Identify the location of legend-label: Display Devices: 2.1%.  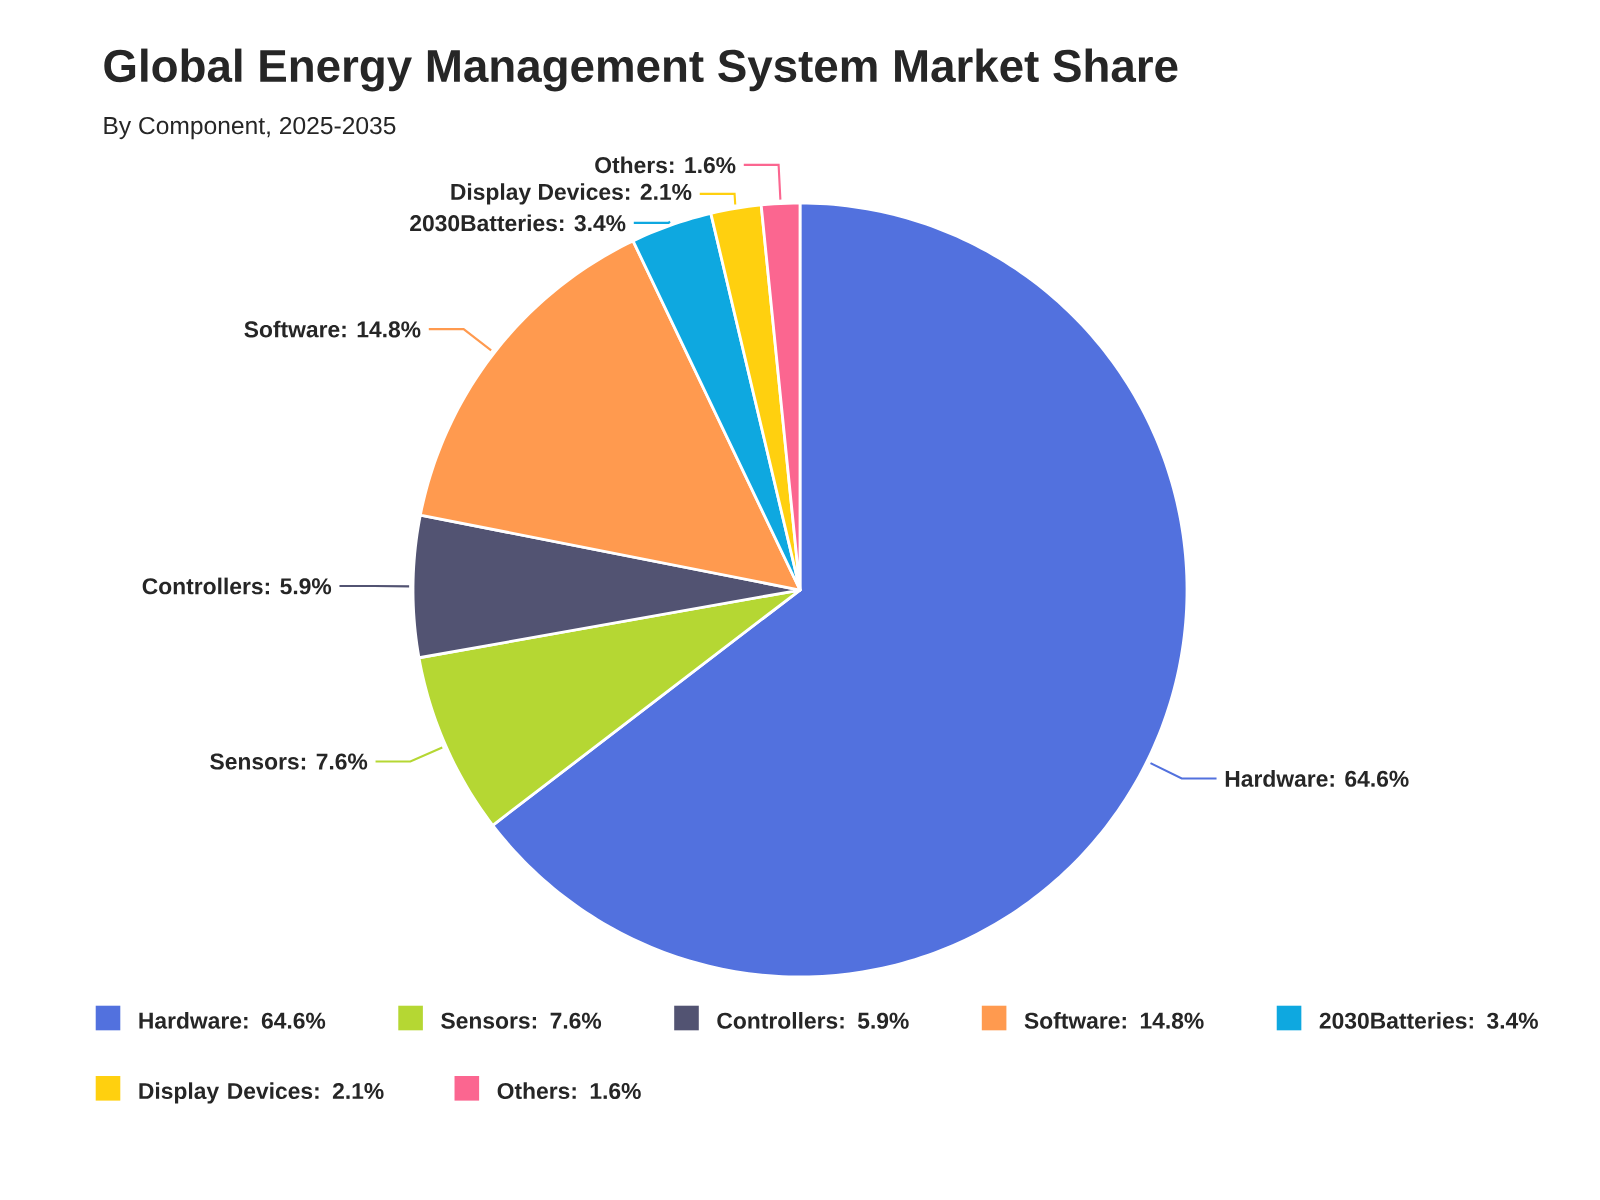
(261, 1093).